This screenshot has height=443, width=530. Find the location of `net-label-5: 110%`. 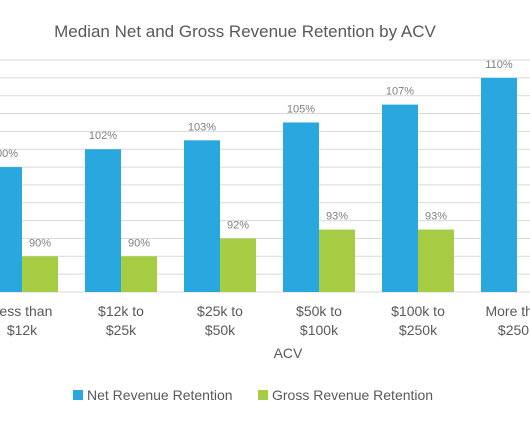

net-label-5: 110% is located at coordinates (499, 65).